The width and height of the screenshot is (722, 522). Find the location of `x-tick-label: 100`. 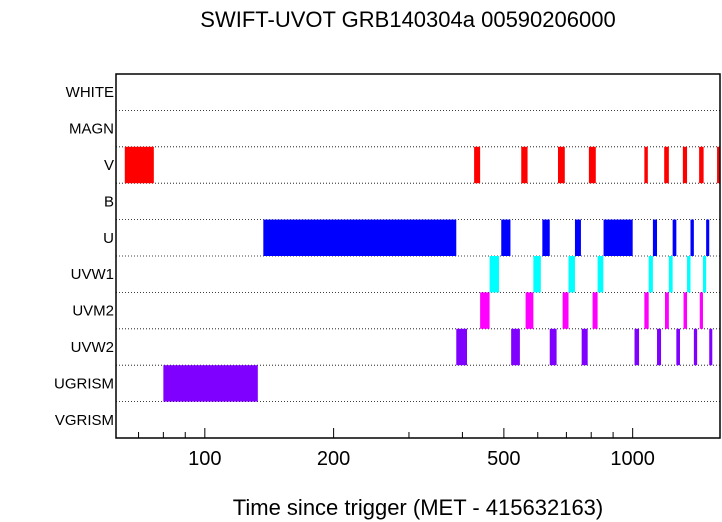

x-tick-label: 100 is located at coordinates (204, 459).